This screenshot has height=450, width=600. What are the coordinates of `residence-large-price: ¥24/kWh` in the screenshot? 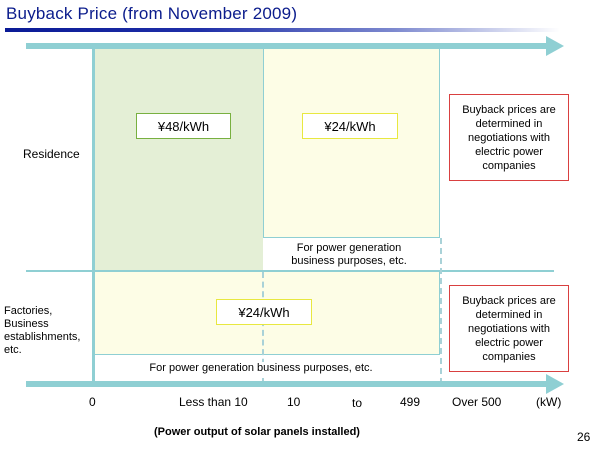 It's located at (350, 126).